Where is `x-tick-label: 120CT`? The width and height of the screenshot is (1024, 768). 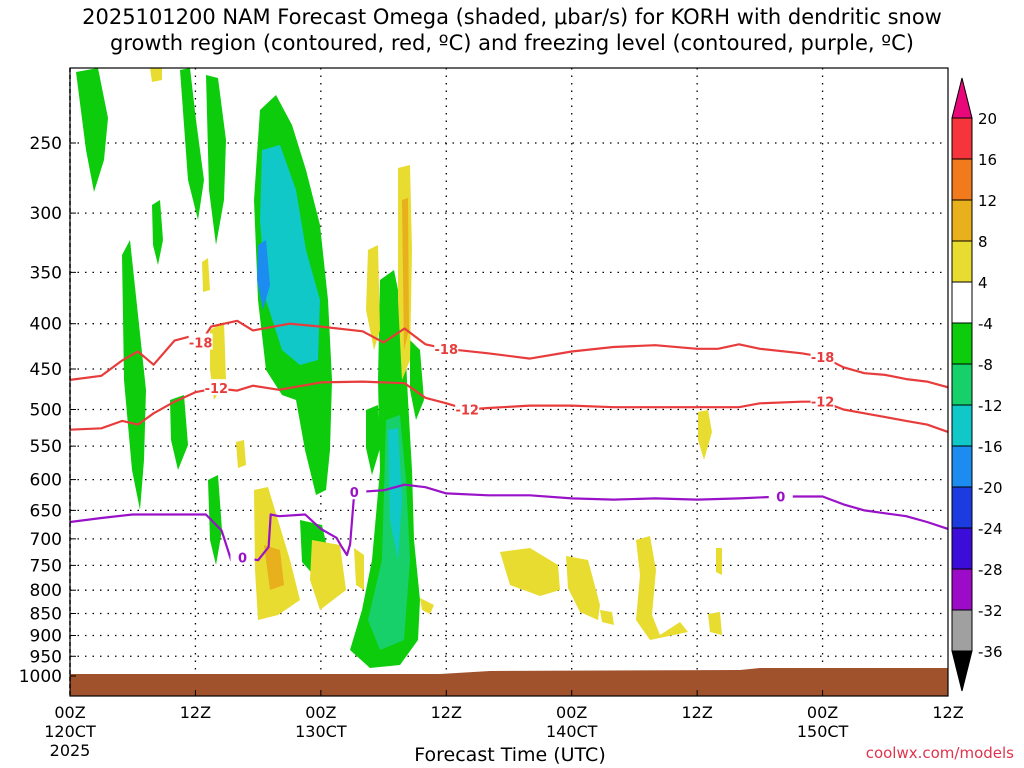
x-tick-label: 120CT is located at coordinates (70, 731).